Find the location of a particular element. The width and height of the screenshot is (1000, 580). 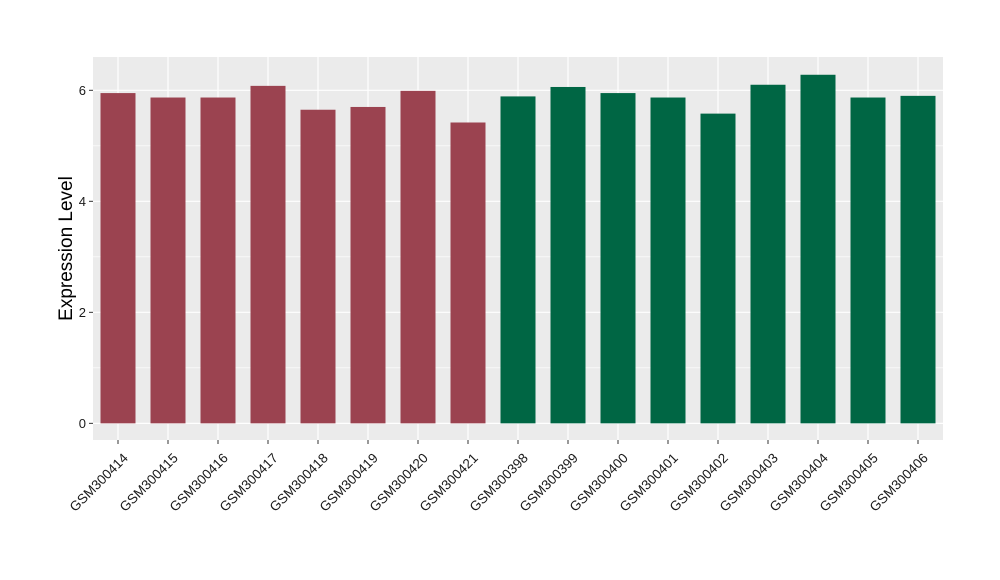

y-axis-title: Expression Level is located at coordinates (66, 248).